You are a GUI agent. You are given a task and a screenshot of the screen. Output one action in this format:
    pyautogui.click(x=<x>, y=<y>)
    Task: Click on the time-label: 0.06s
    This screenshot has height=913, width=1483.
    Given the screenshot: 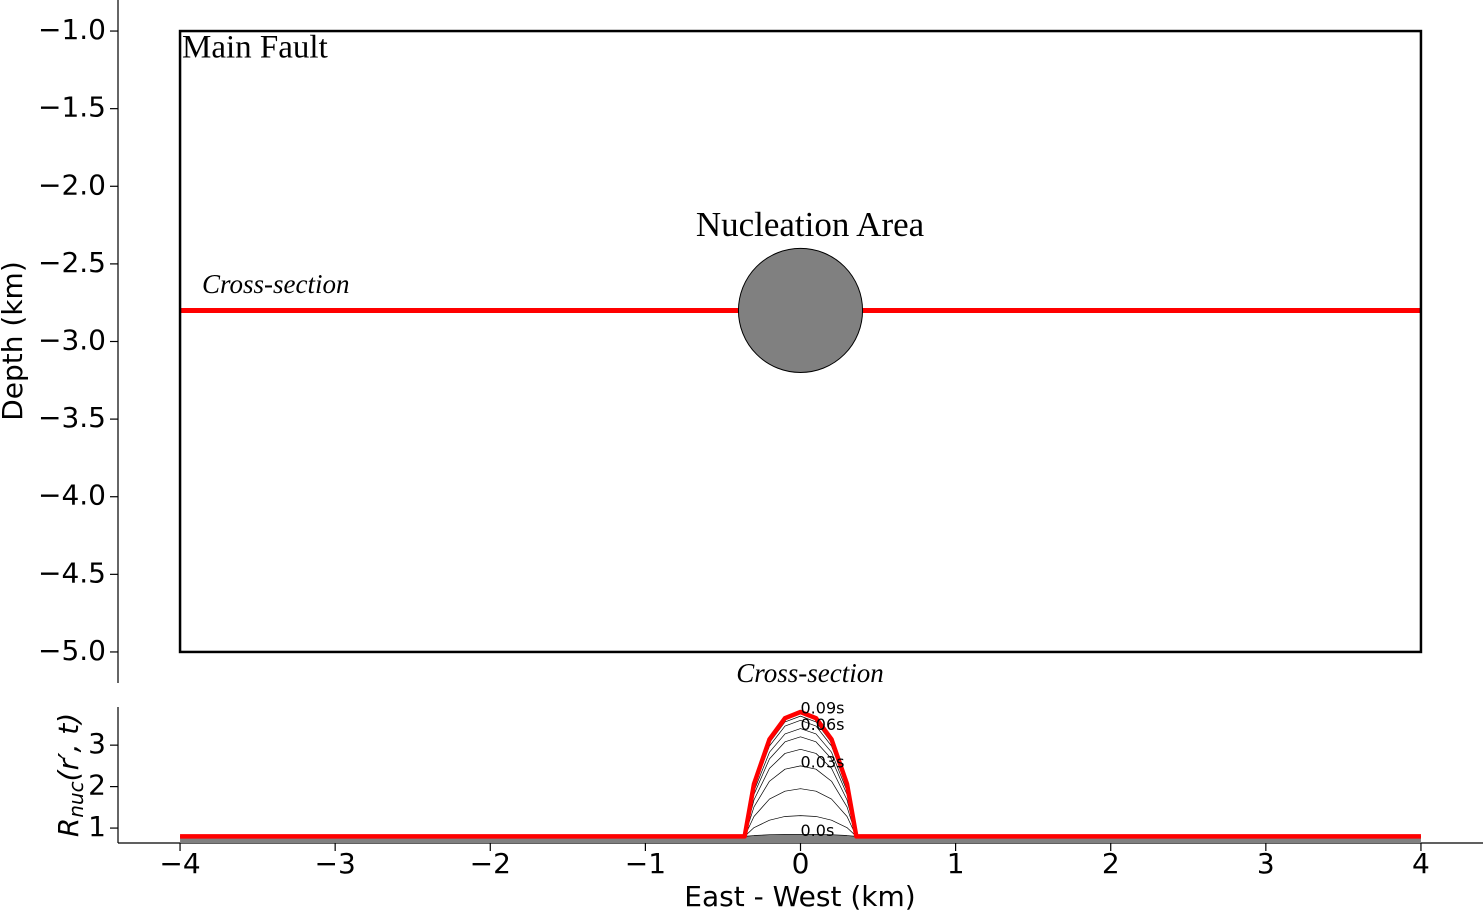 What is the action you would take?
    pyautogui.click(x=823, y=724)
    